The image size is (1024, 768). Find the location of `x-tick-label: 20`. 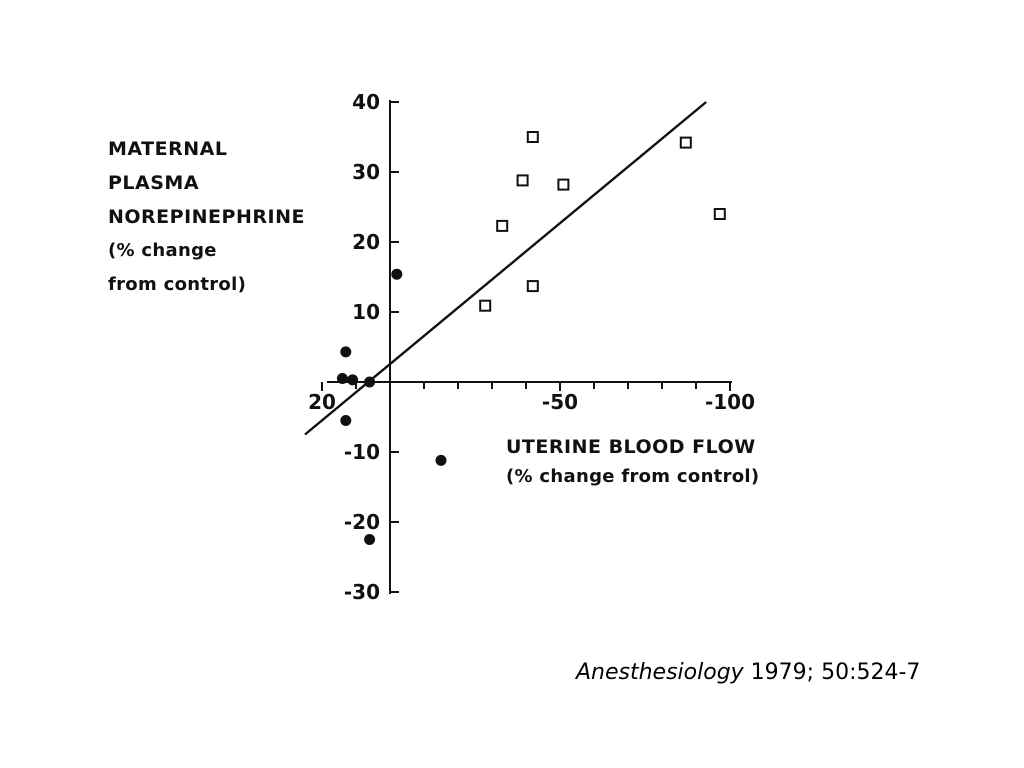

x-tick-label: 20 is located at coordinates (322, 402).